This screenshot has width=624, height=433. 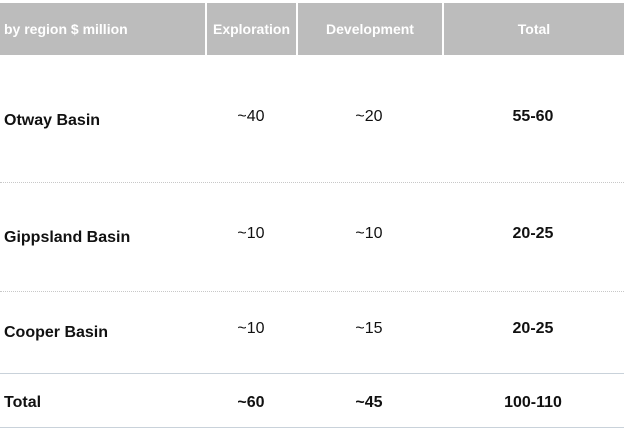 What do you see at coordinates (251, 29) in the screenshot?
I see `header-exploration: Exploration` at bounding box center [251, 29].